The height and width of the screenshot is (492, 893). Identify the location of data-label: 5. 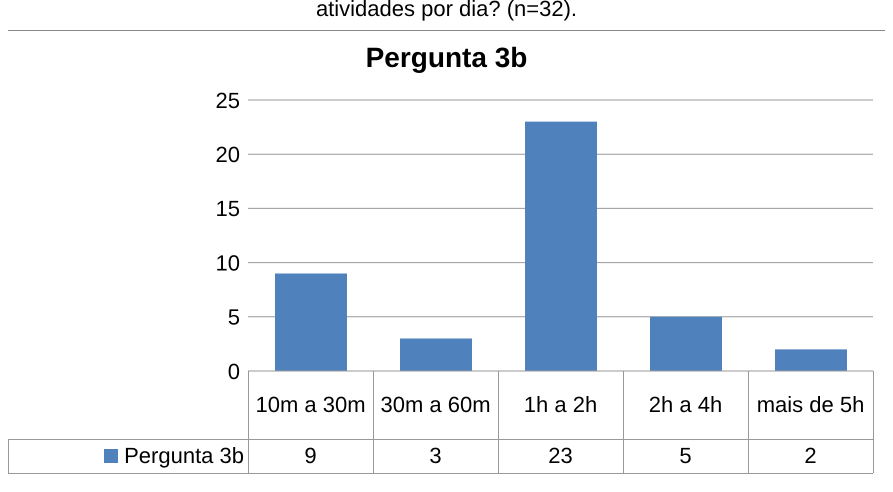
(685, 456).